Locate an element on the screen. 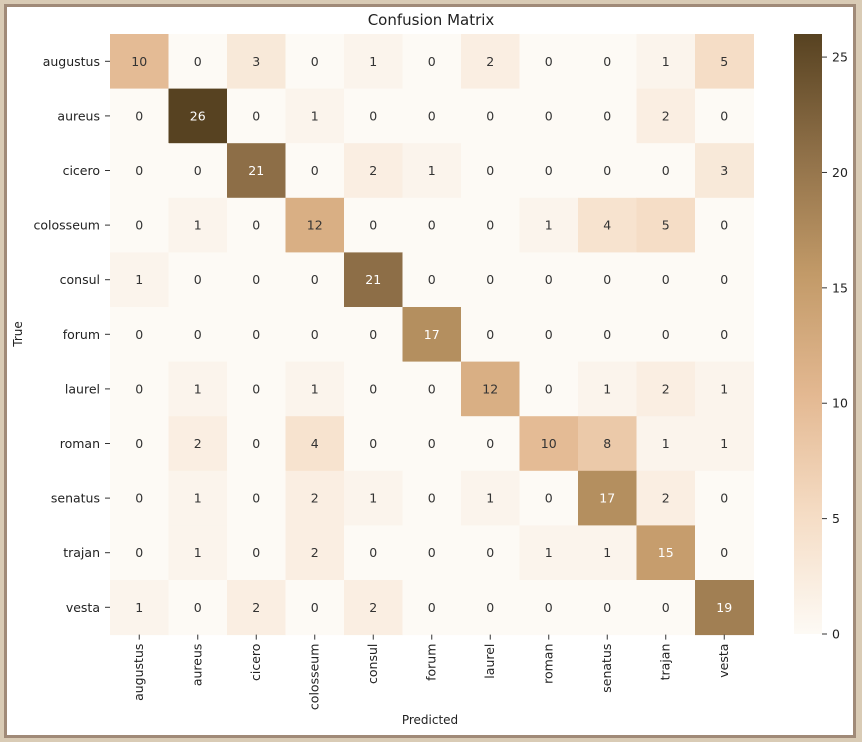 The width and height of the screenshot is (862, 742). x-tick-label: forum is located at coordinates (431, 662).